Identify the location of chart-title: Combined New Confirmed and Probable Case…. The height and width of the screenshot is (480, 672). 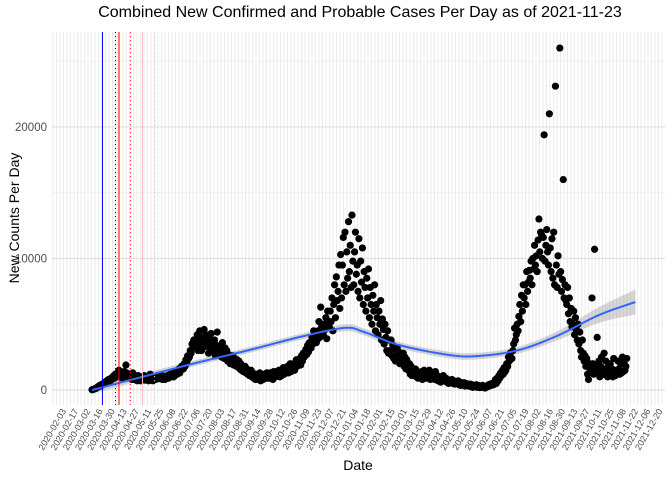
(360, 12).